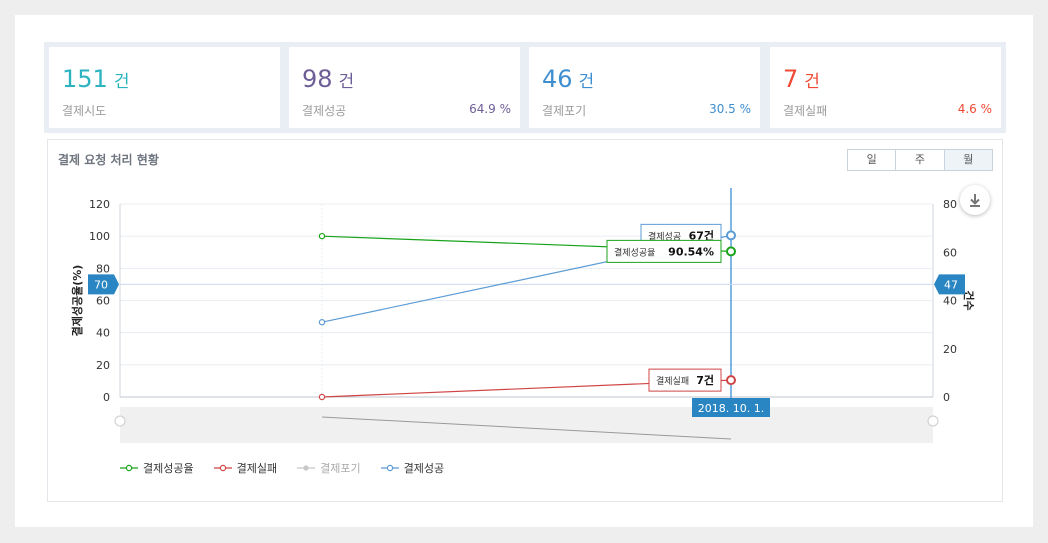 The width and height of the screenshot is (1048, 543). I want to click on navigator-series, so click(526, 428).